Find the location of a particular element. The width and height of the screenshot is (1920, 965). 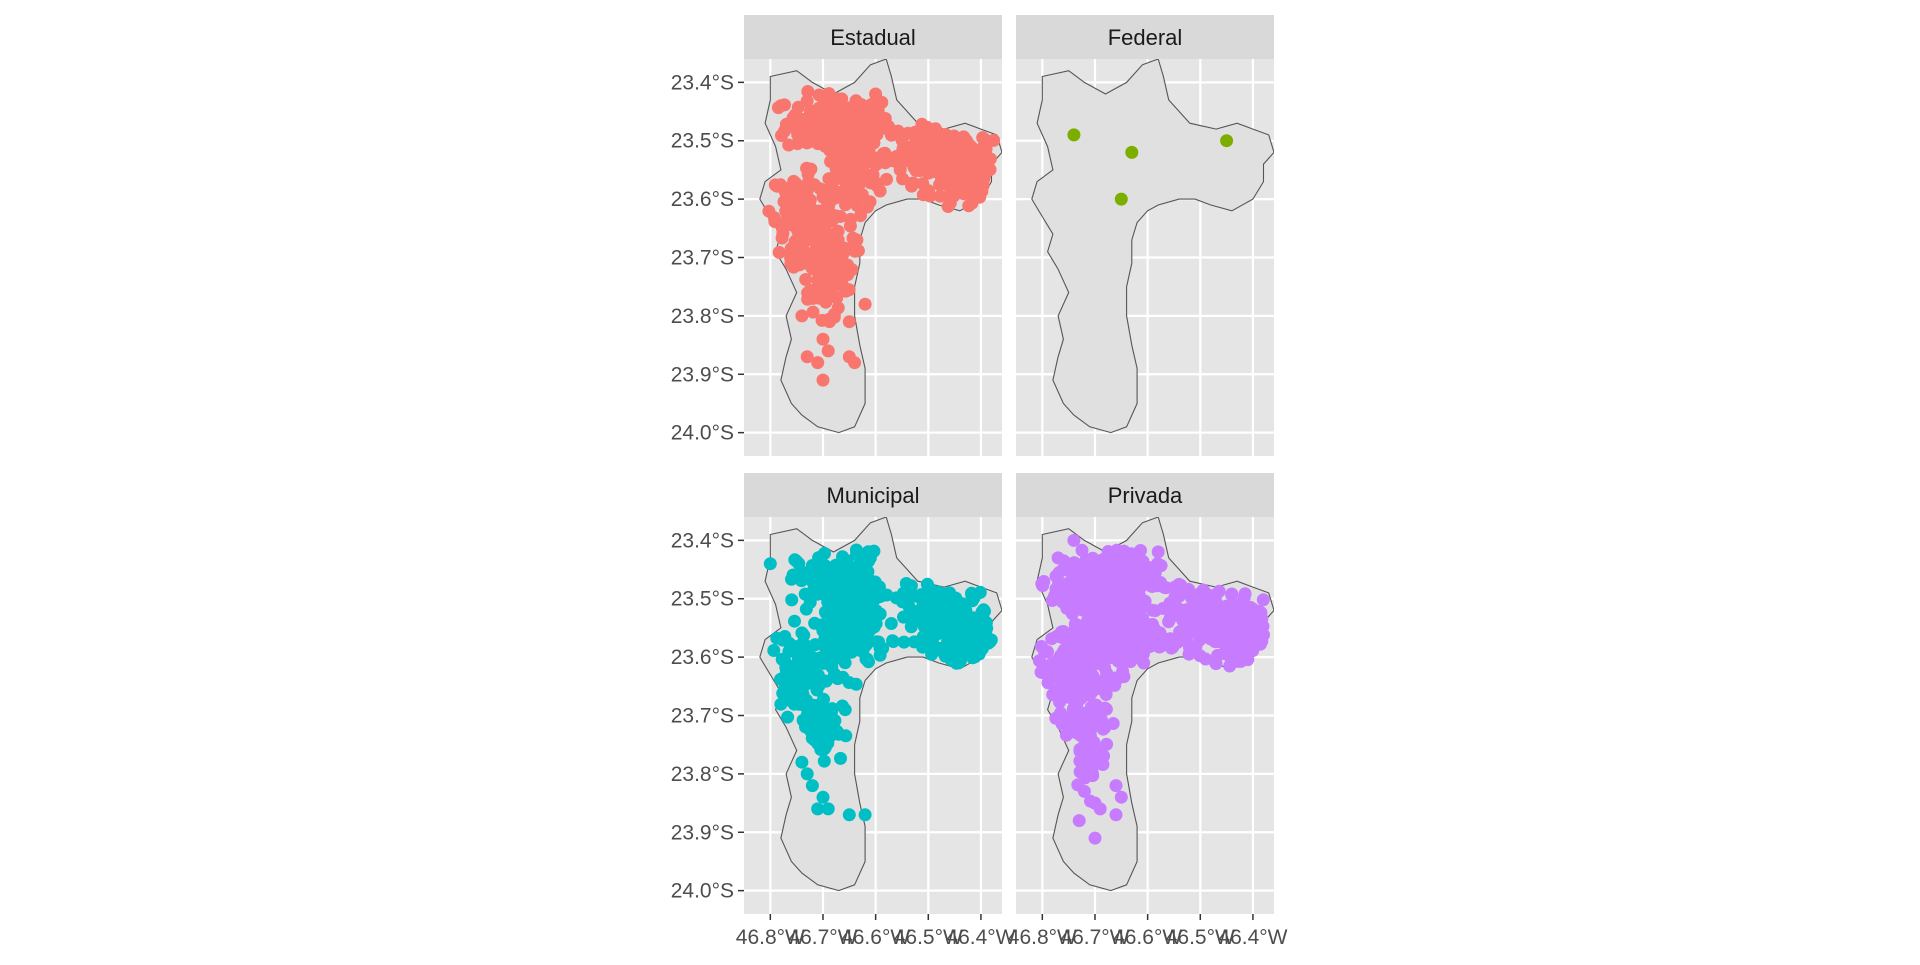

facet-panel-privada: Privada is located at coordinates (1145, 693).